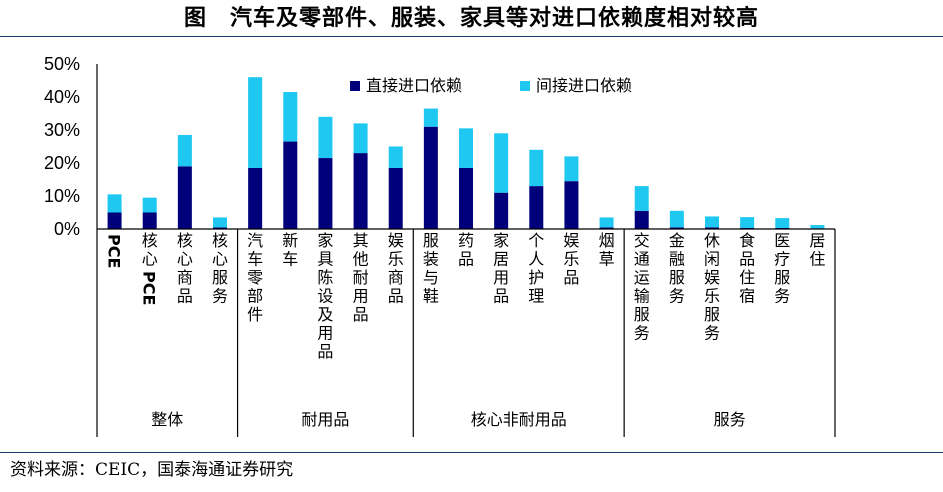  Describe the element at coordinates (62, 130) in the screenshot. I see `y-tick-label: 30%` at that location.